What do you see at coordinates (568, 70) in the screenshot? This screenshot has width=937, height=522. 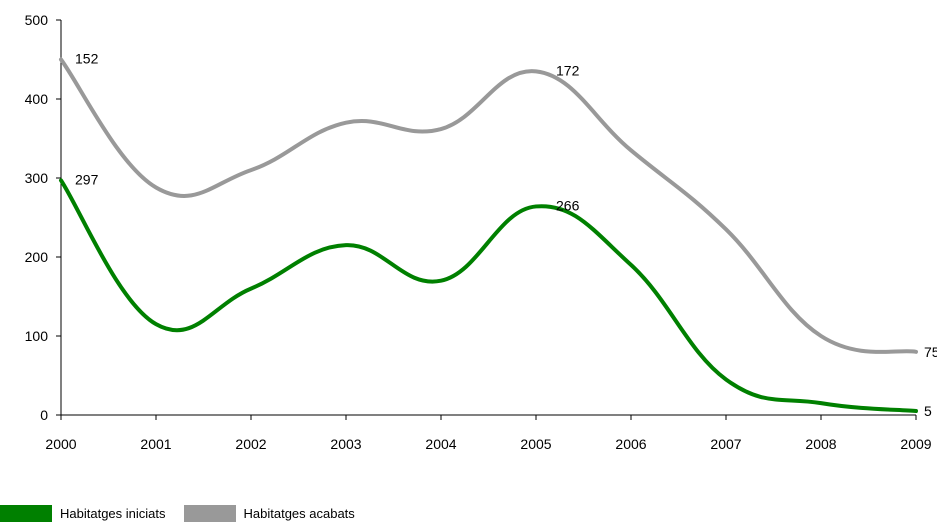 I see `data-label: 172` at bounding box center [568, 70].